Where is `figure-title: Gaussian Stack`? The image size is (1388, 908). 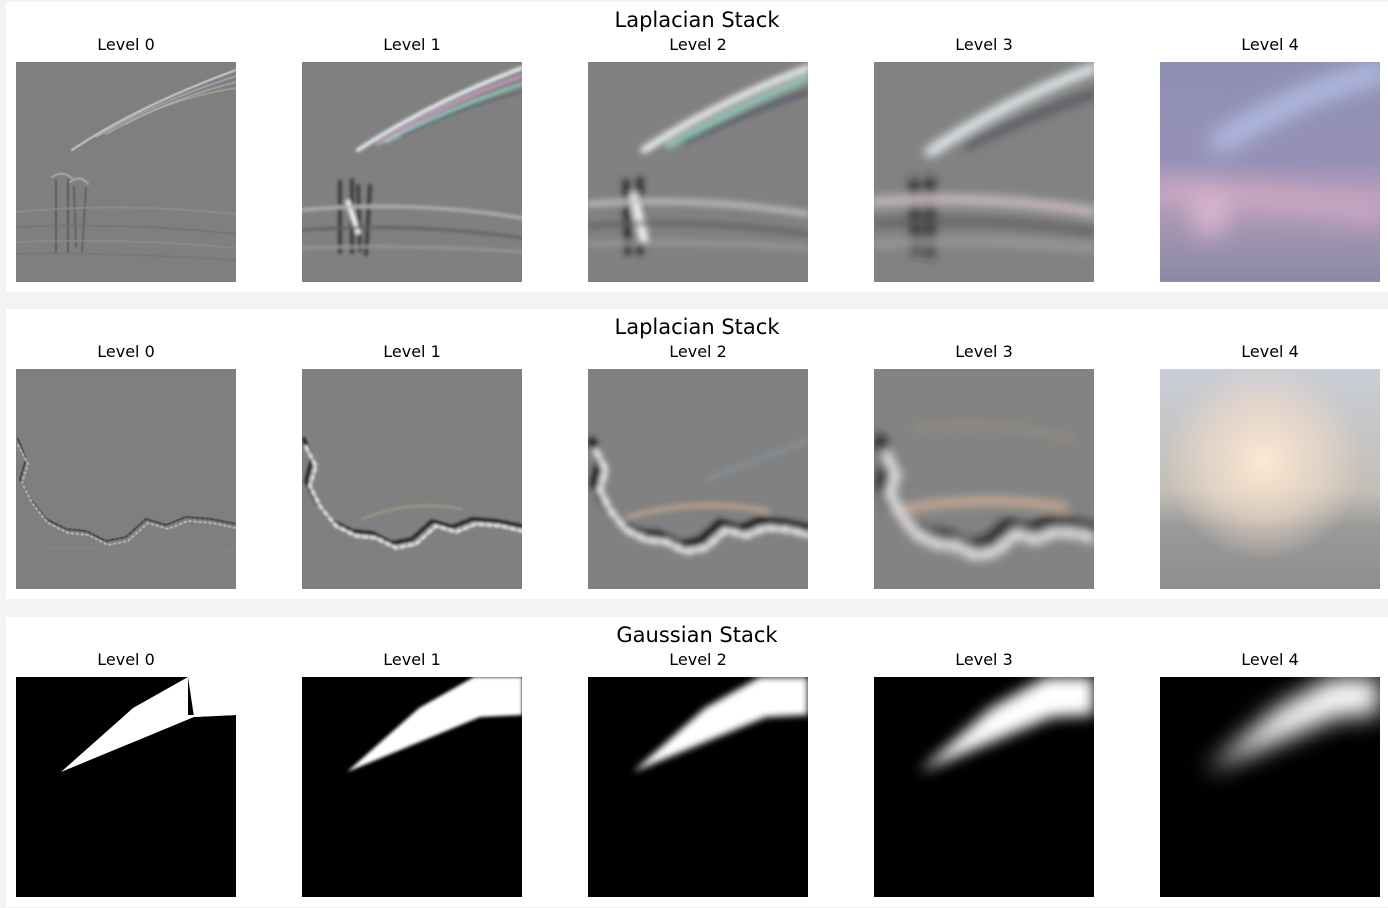
figure-title: Gaussian Stack is located at coordinates (697, 635).